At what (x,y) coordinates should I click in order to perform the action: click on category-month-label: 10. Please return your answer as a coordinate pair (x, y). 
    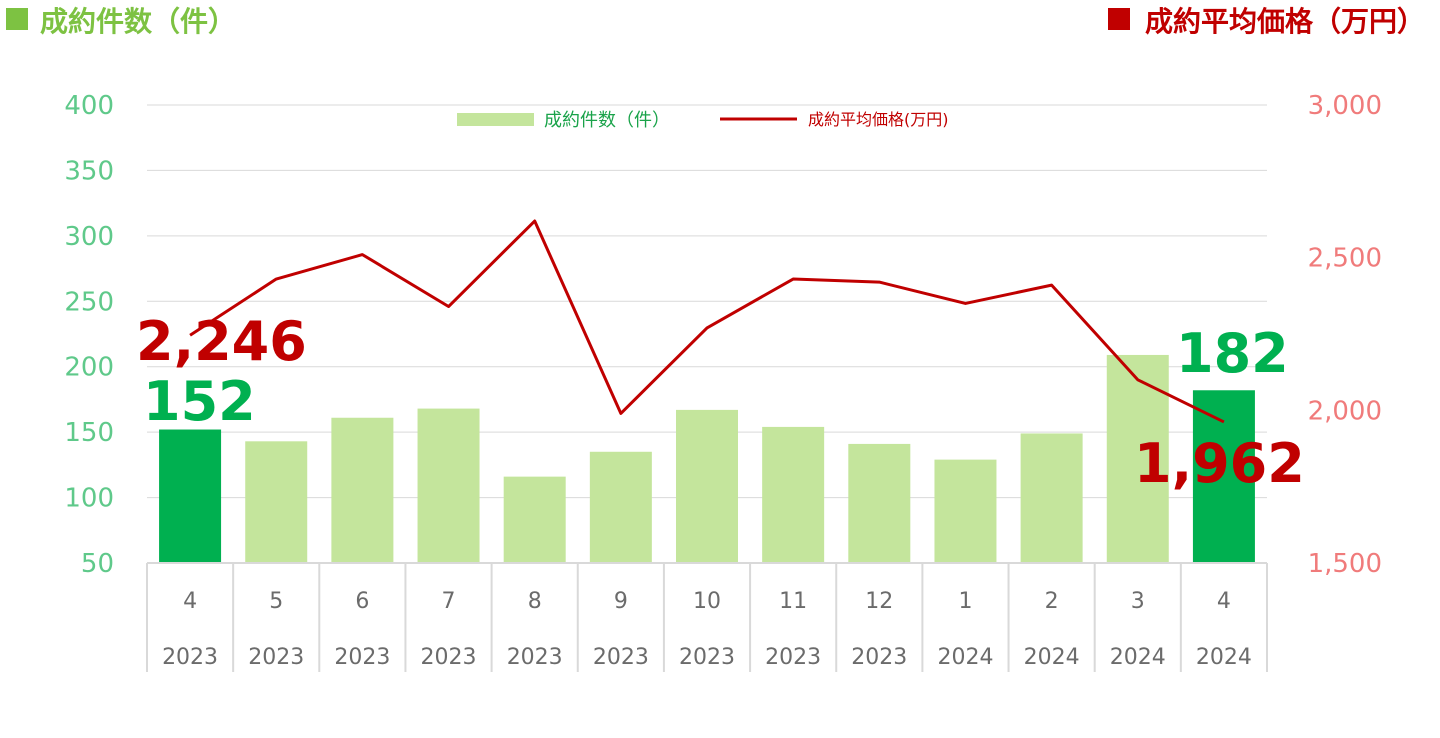
    Looking at the image, I should click on (707, 601).